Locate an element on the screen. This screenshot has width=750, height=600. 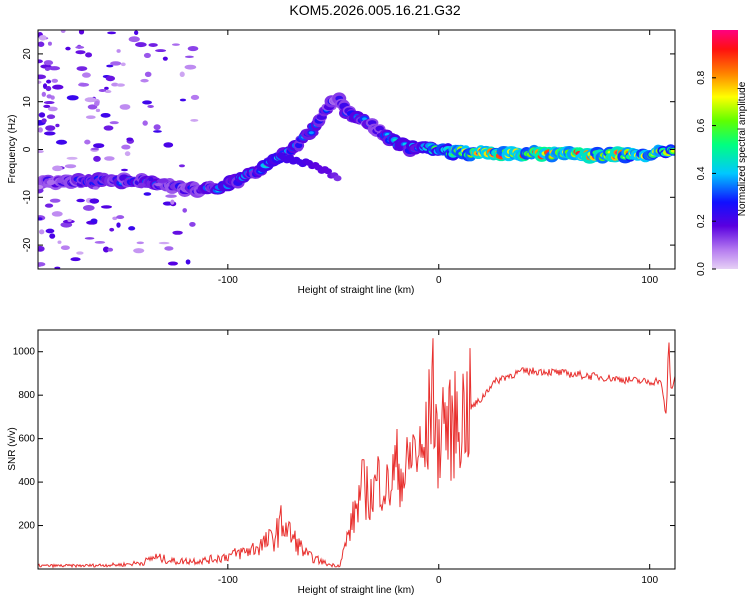
colorbar-tick-label: 0.4 is located at coordinates (701, 173).